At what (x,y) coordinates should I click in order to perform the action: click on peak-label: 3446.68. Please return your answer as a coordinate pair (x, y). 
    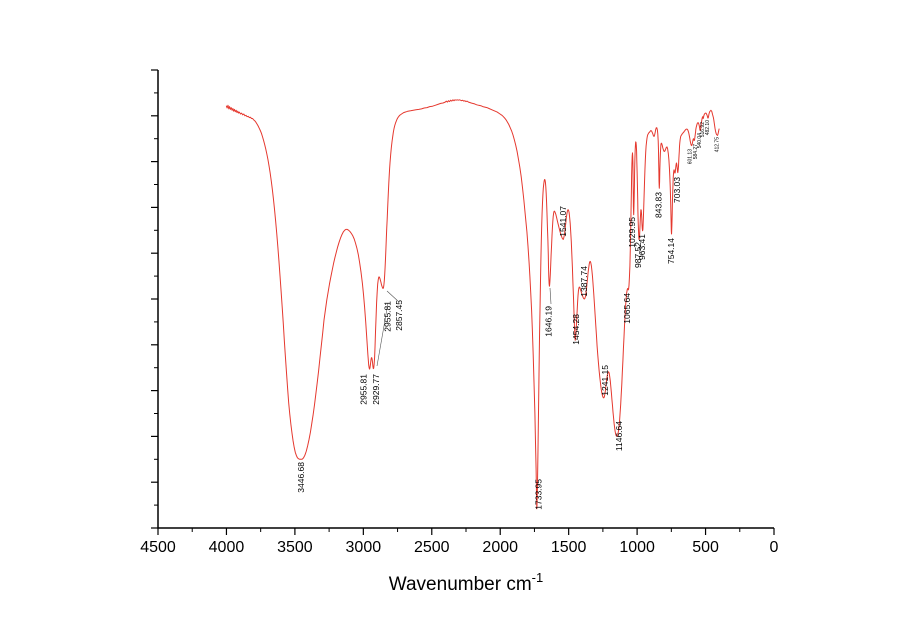
    Looking at the image, I should click on (301, 477).